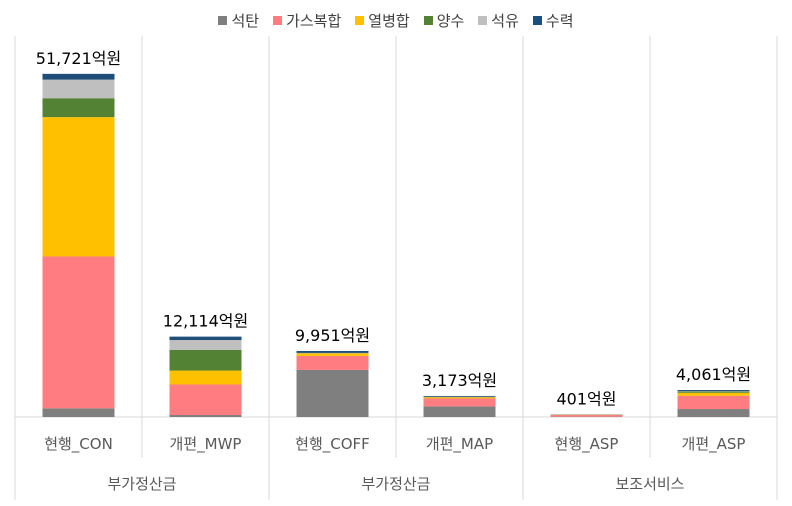  I want to click on total-label: 401억원, so click(587, 398).